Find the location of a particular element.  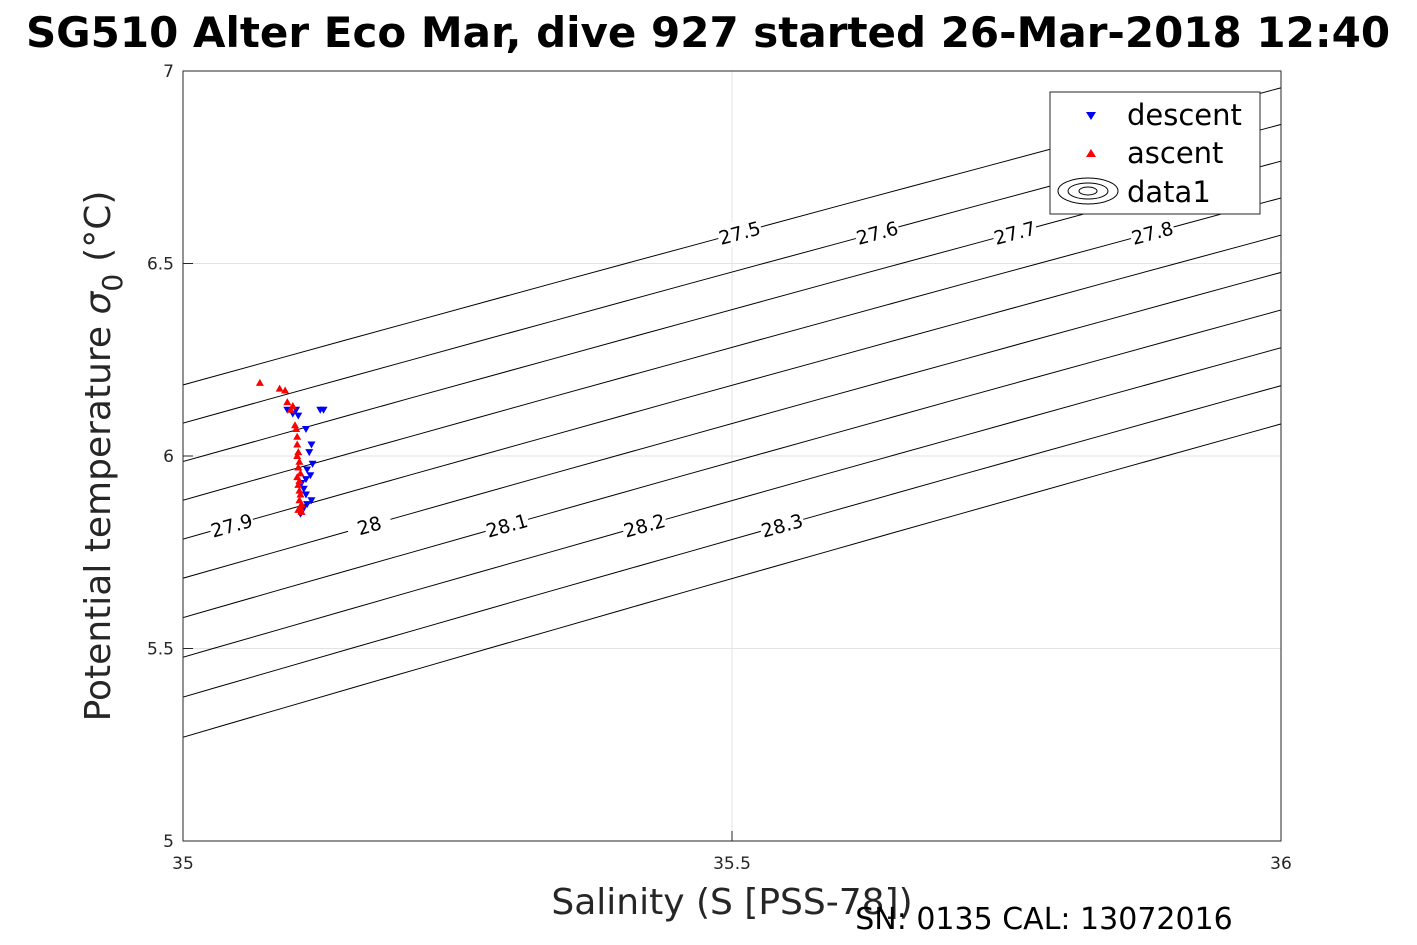

y-tick-label: 6.5 is located at coordinates (160, 265).